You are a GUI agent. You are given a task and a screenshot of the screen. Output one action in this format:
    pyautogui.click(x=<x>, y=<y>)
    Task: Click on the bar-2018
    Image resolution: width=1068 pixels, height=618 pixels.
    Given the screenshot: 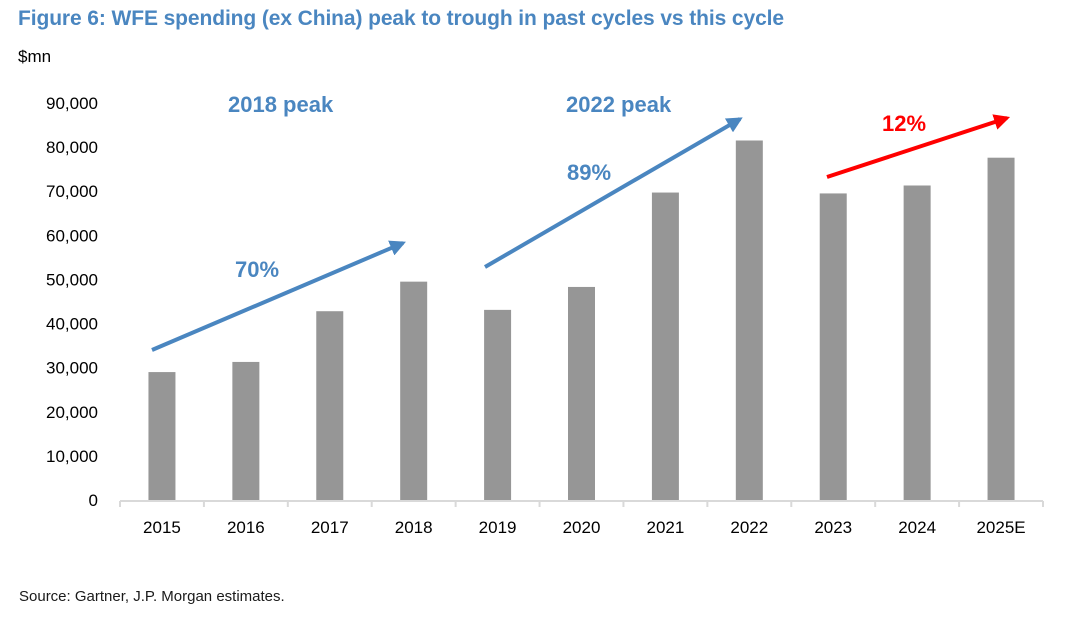 What is the action you would take?
    pyautogui.click(x=414, y=390)
    